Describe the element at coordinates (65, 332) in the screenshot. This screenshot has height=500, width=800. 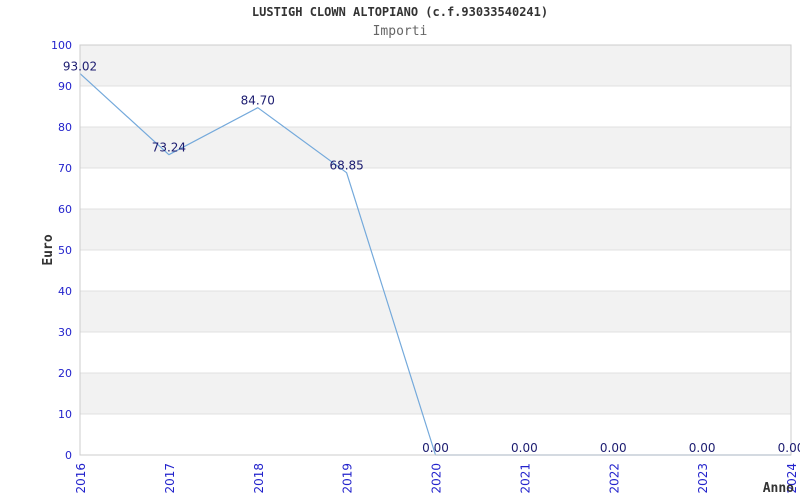
I see `y-tick-label: 30` at that location.